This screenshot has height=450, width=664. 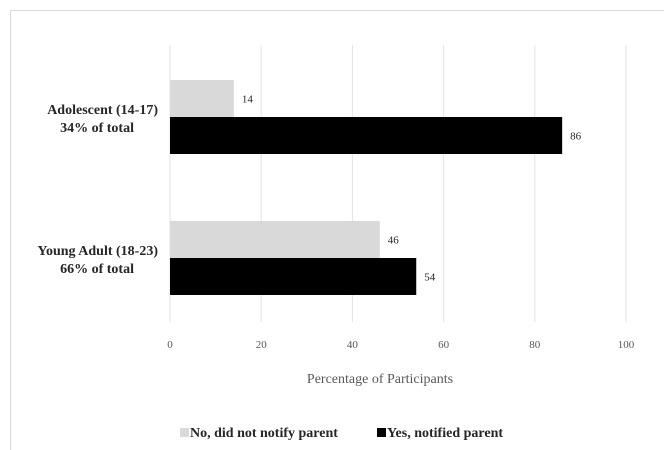 I want to click on category-label-2-line1: Young Adult (18-23), so click(x=97, y=251).